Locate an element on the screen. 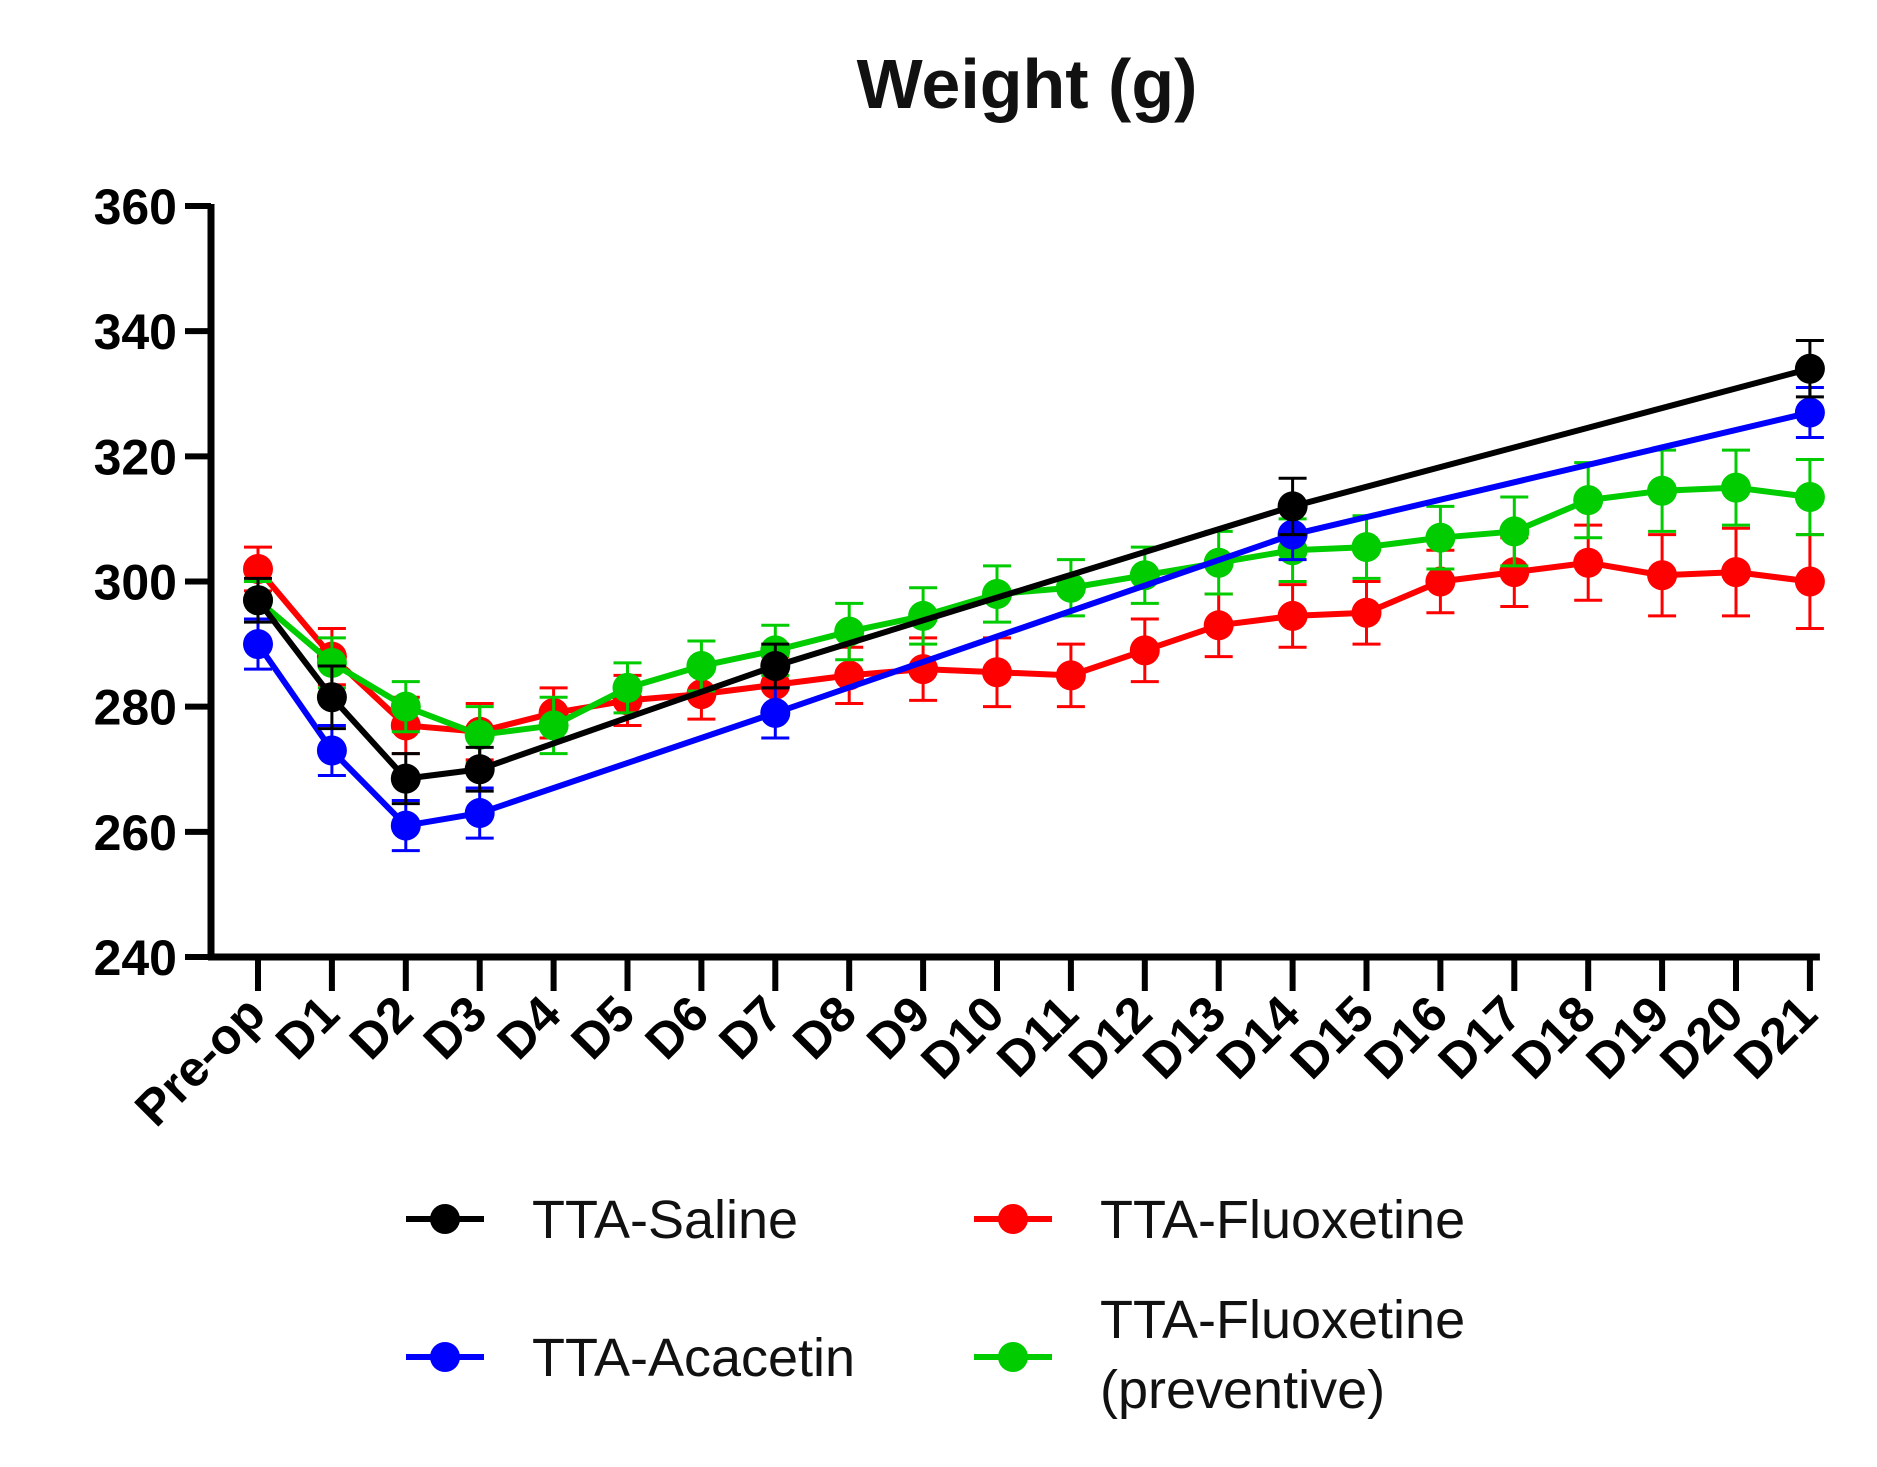 This screenshot has height=1467, width=1877. x-tick-label: D4 is located at coordinates (529, 1027).